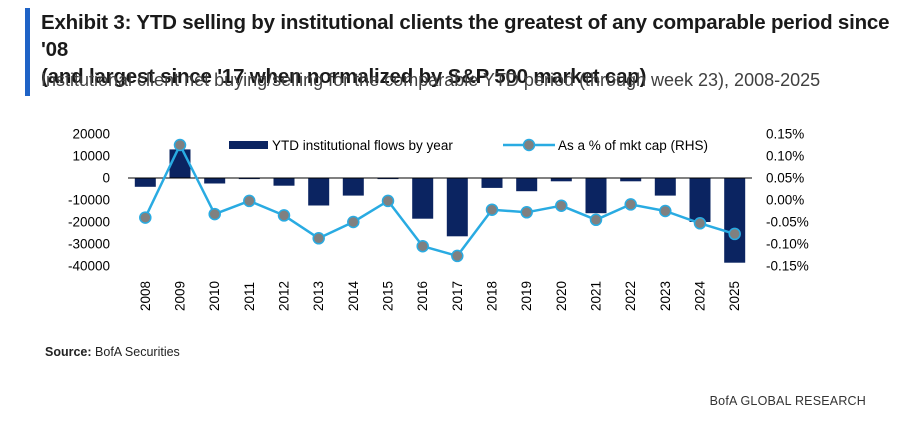 The width and height of the screenshot is (900, 437). Describe the element at coordinates (284, 182) in the screenshot. I see `bar-2012` at that location.